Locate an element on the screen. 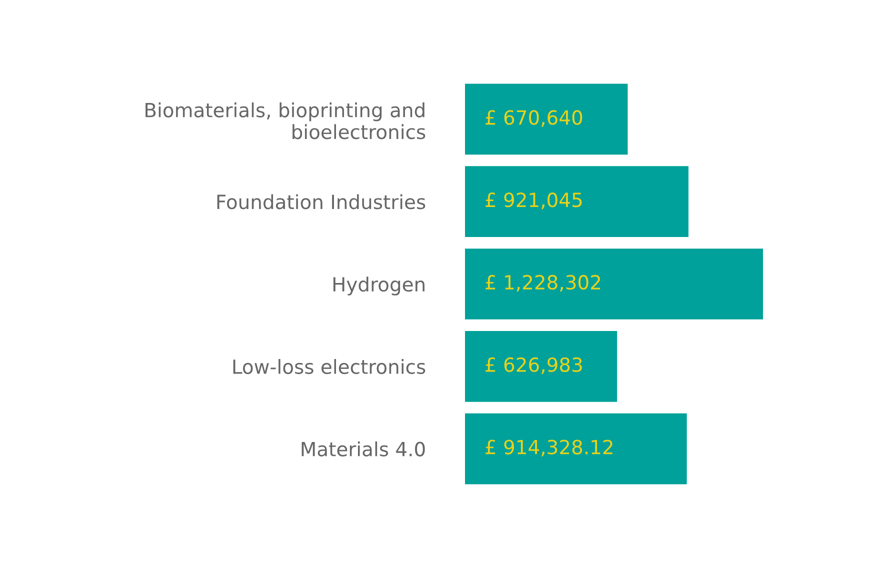  y-tick-label: Low-loss electronics is located at coordinates (329, 366).